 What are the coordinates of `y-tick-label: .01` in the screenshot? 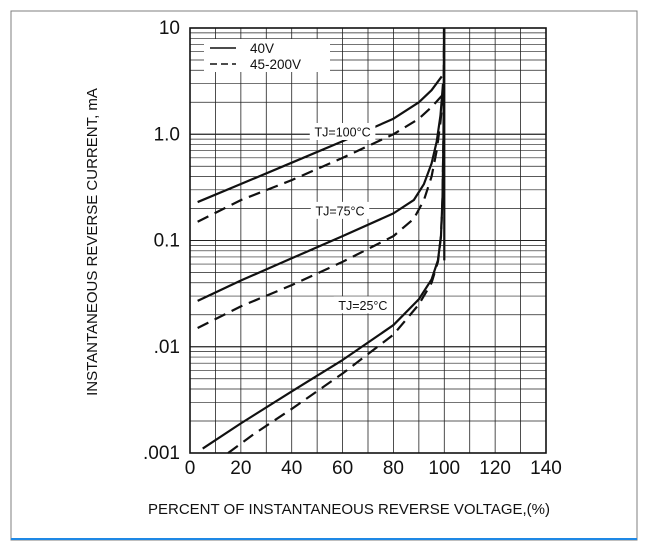 It's located at (167, 347).